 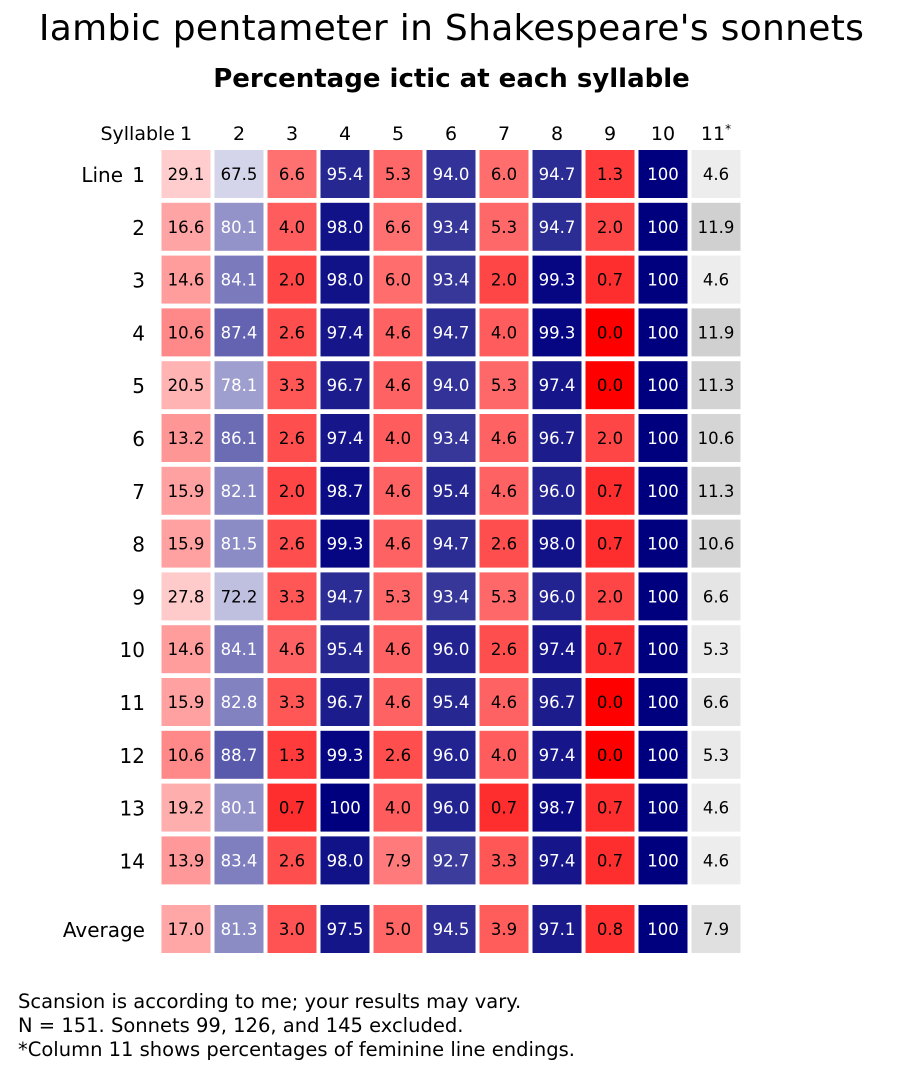 I want to click on cell-r8-c3-label: 2.6, so click(x=292, y=544).